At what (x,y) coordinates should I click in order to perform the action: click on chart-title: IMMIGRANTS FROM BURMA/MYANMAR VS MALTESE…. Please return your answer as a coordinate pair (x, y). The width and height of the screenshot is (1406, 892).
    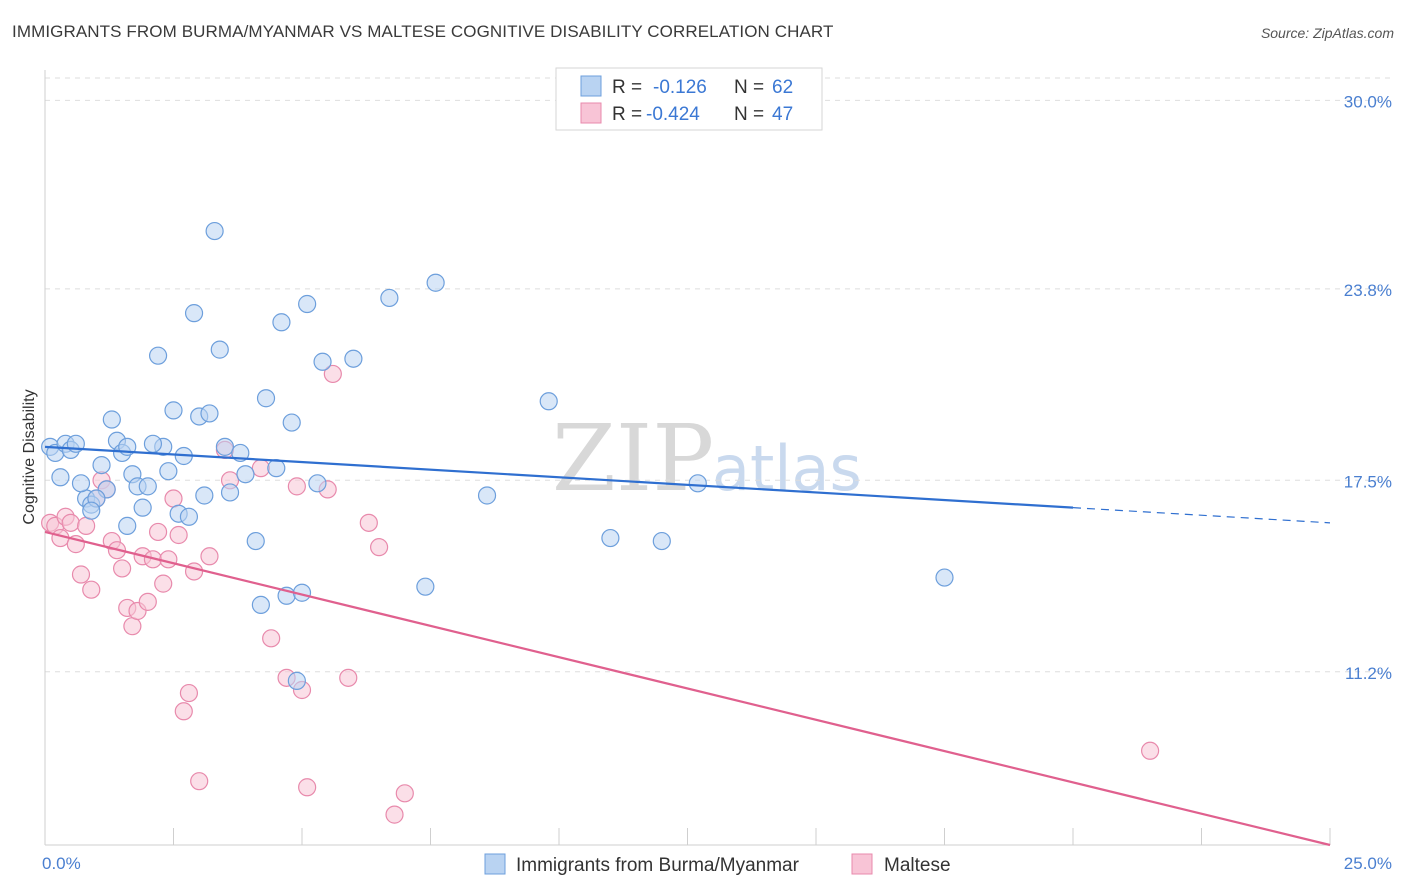
    Looking at the image, I should click on (423, 31).